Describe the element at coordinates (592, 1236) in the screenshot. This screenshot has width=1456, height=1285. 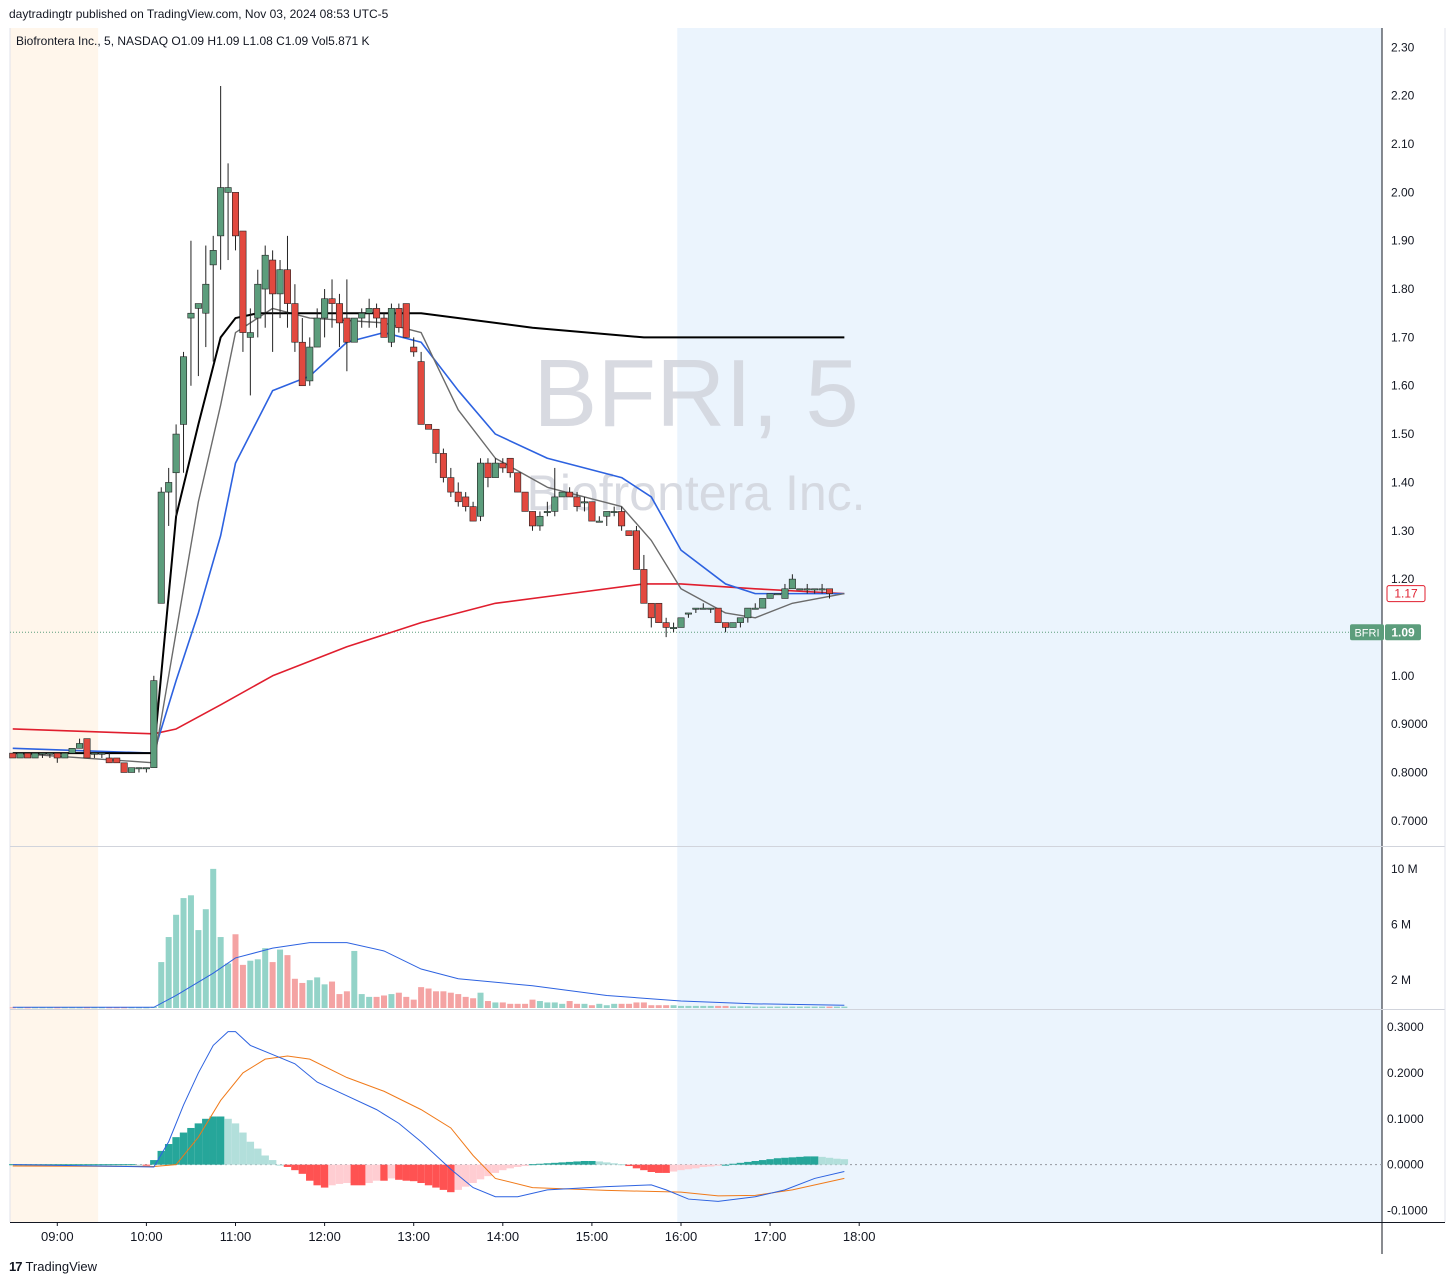
I see `time-tick-label: 15:00` at that location.